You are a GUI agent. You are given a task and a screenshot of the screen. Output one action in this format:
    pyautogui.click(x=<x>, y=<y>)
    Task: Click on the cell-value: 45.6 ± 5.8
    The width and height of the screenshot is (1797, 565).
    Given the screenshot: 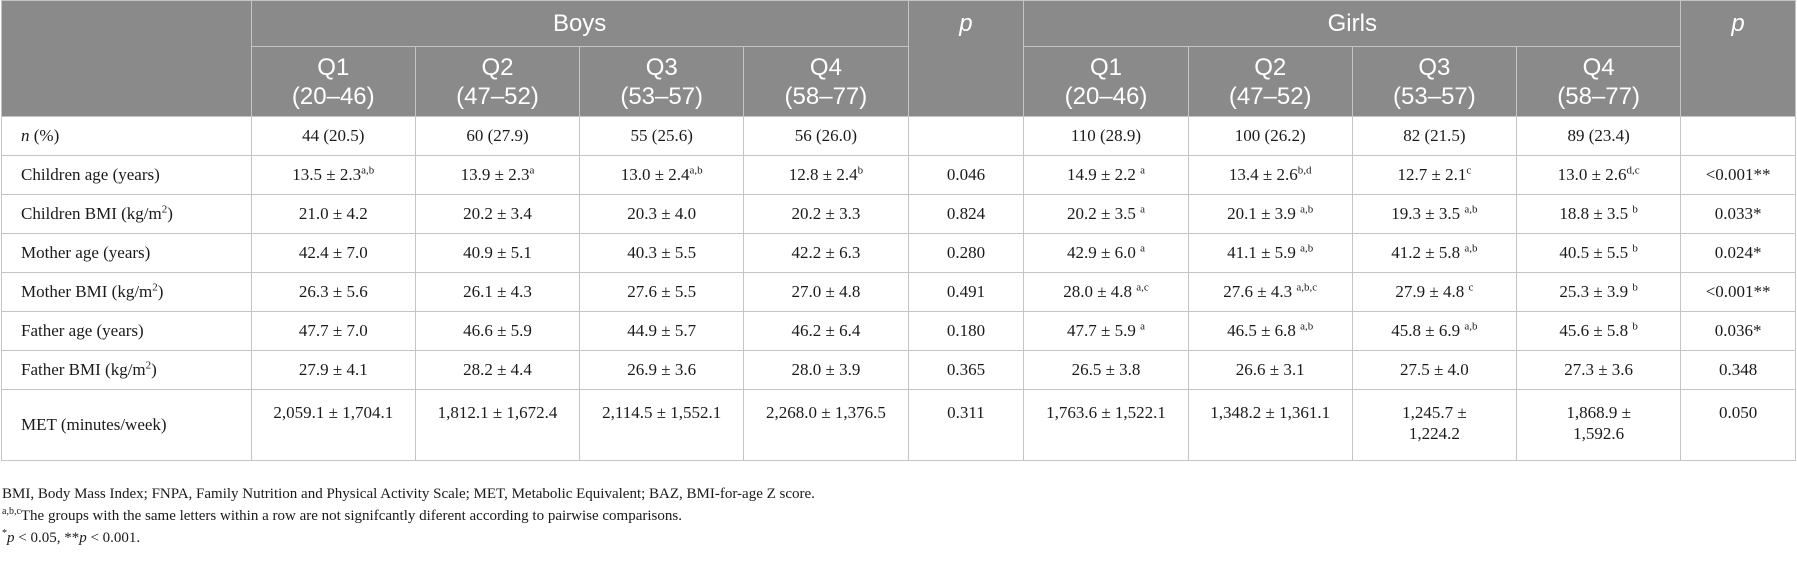 What is the action you would take?
    pyautogui.click(x=1596, y=330)
    